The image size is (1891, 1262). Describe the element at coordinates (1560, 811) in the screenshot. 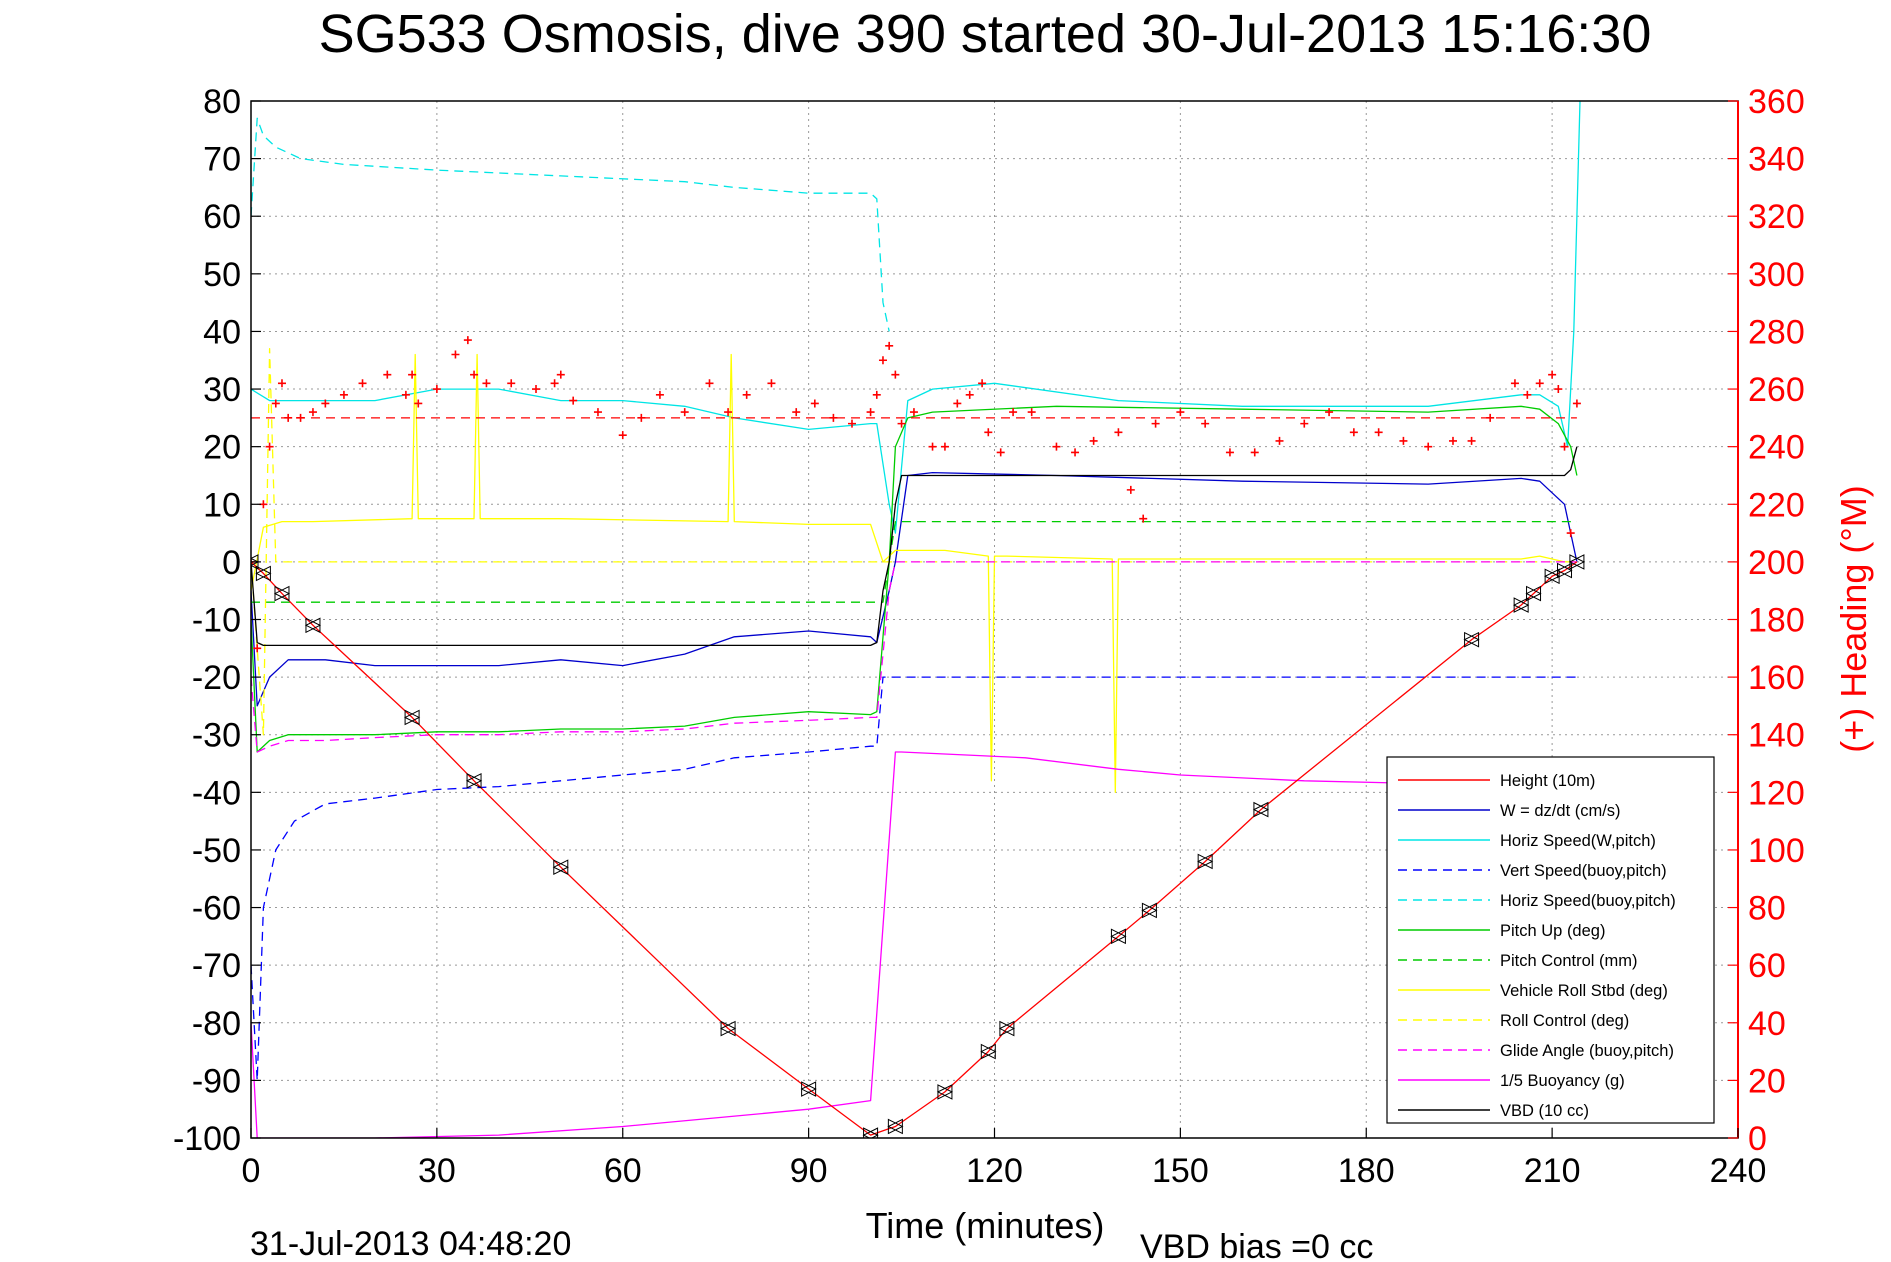

I see `legend-label: W = dz/dt (cm/s)` at that location.